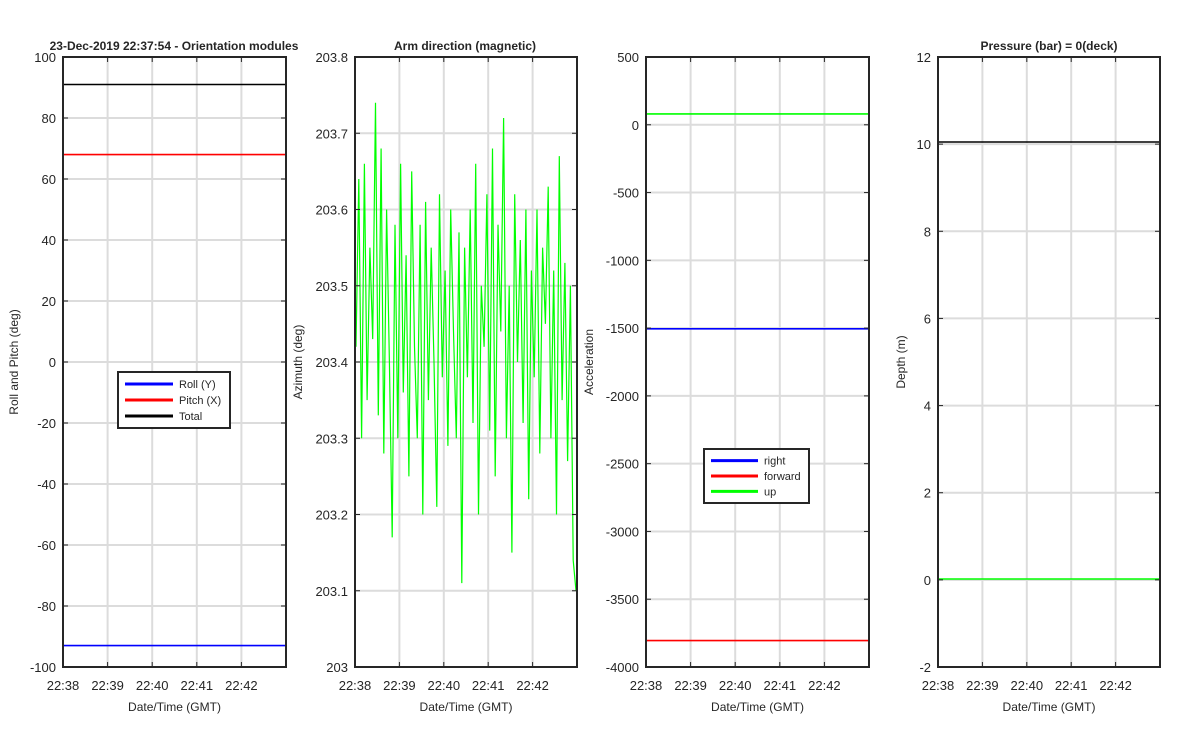 The width and height of the screenshot is (1200, 750). I want to click on y-tick-label: -2000, so click(622, 396).